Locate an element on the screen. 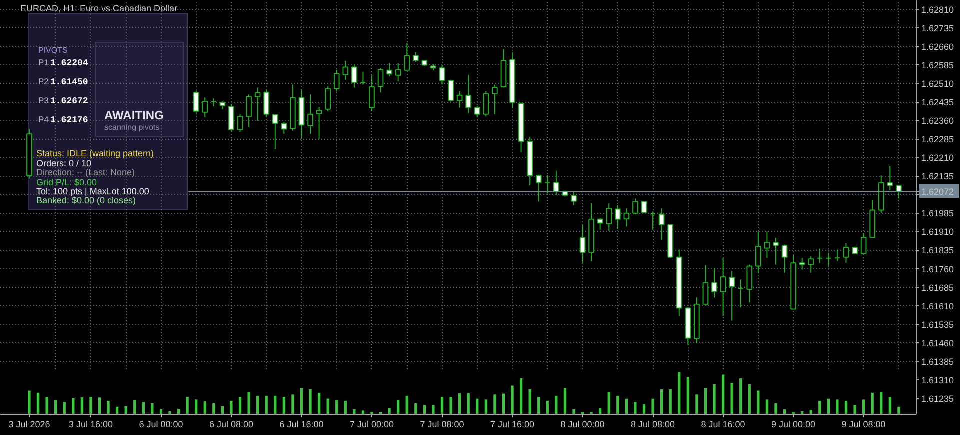 The height and width of the screenshot is (435, 960). x-tick-label: 3 Jul 16:00 is located at coordinates (90, 425).